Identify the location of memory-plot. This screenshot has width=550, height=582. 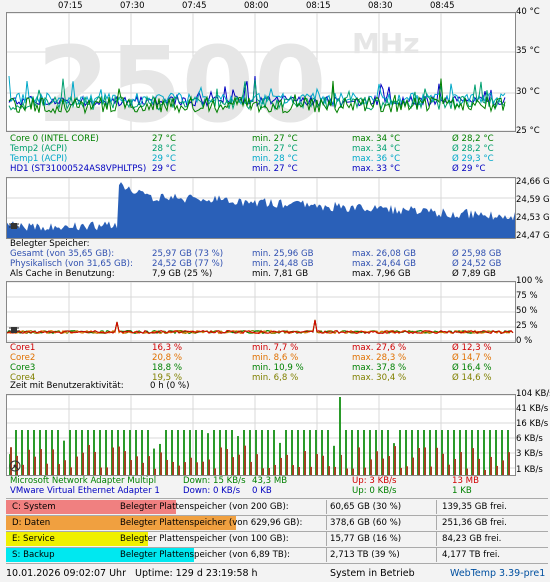
(261, 208).